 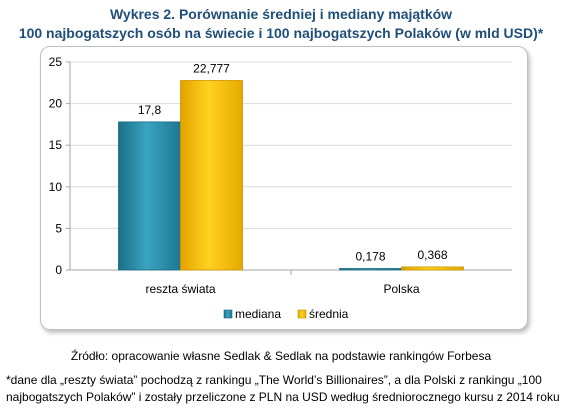 I want to click on data-label: 17,8, so click(x=150, y=110).